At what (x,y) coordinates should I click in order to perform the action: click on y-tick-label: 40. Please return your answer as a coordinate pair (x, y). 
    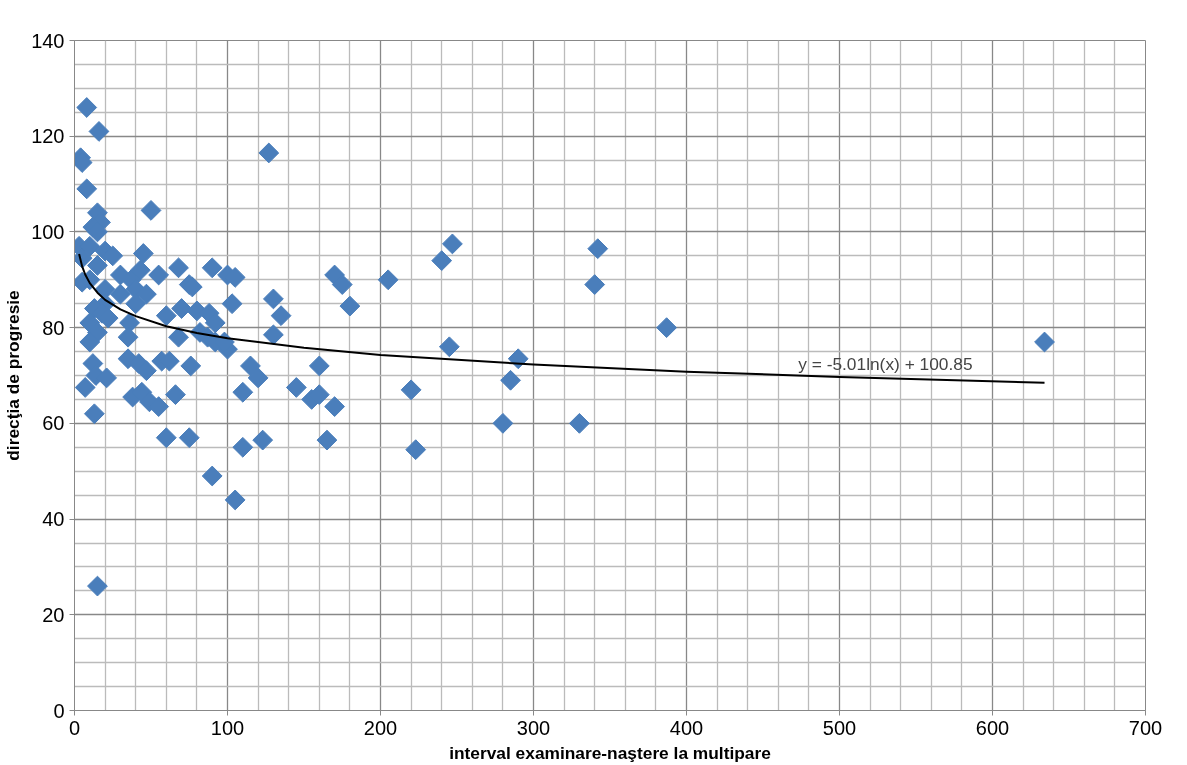
    Looking at the image, I should click on (53, 519).